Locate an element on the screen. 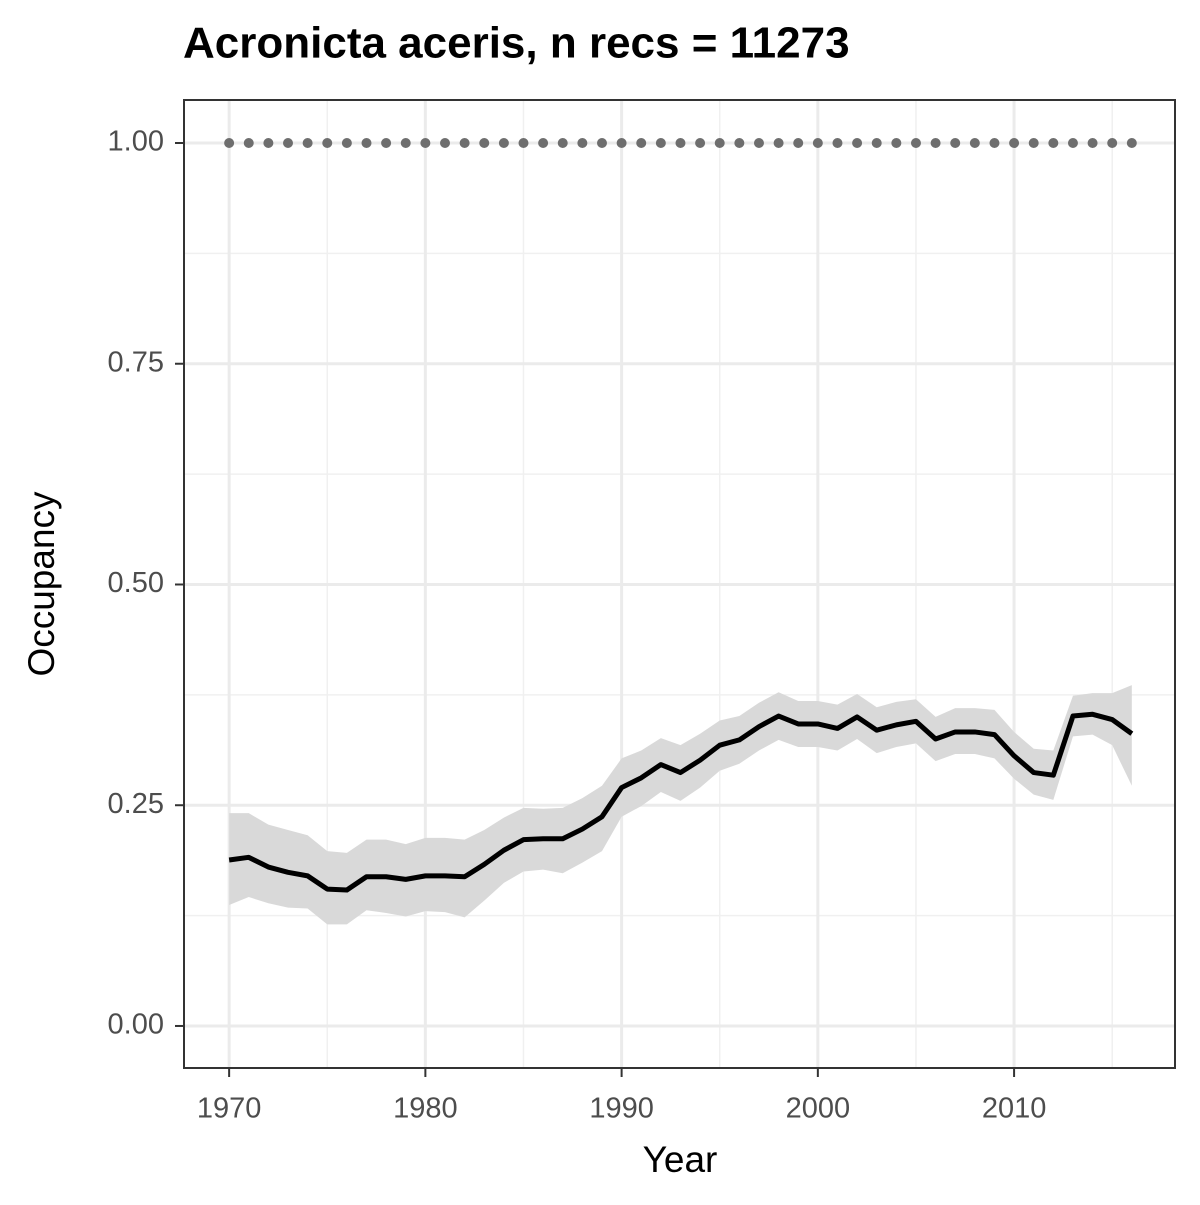 This screenshot has width=1200, height=1205. x-tick-label: 1970 is located at coordinates (229, 1109).